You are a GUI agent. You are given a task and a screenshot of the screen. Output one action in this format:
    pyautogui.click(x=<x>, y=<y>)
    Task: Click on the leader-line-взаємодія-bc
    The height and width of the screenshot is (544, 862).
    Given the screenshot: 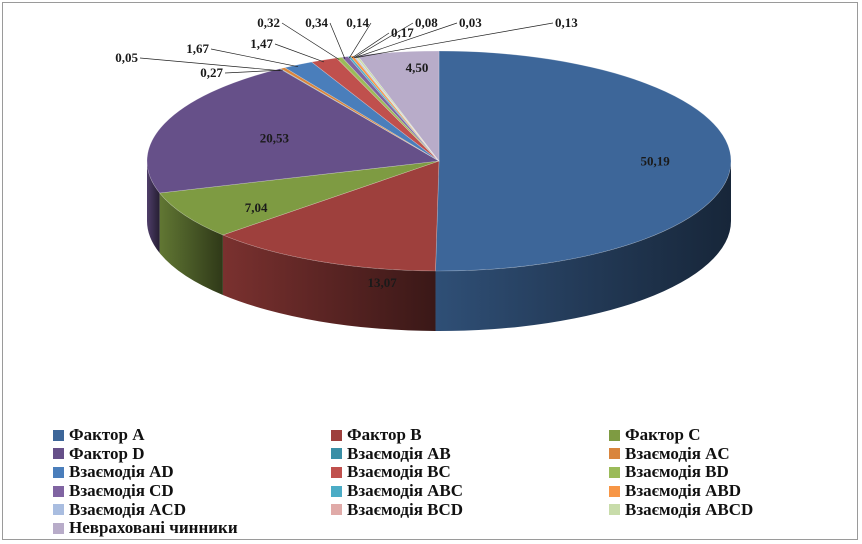 What is the action you would take?
    pyautogui.click(x=299, y=53)
    